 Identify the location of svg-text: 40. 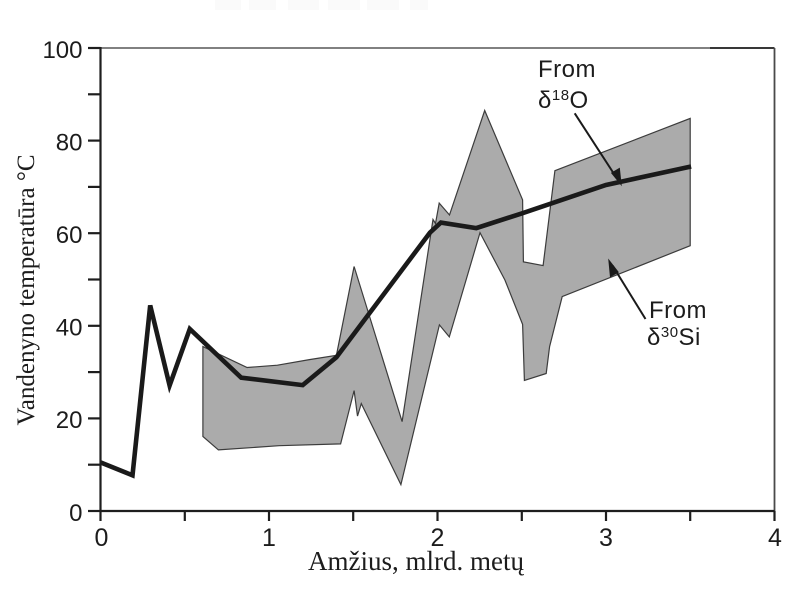
(69, 328).